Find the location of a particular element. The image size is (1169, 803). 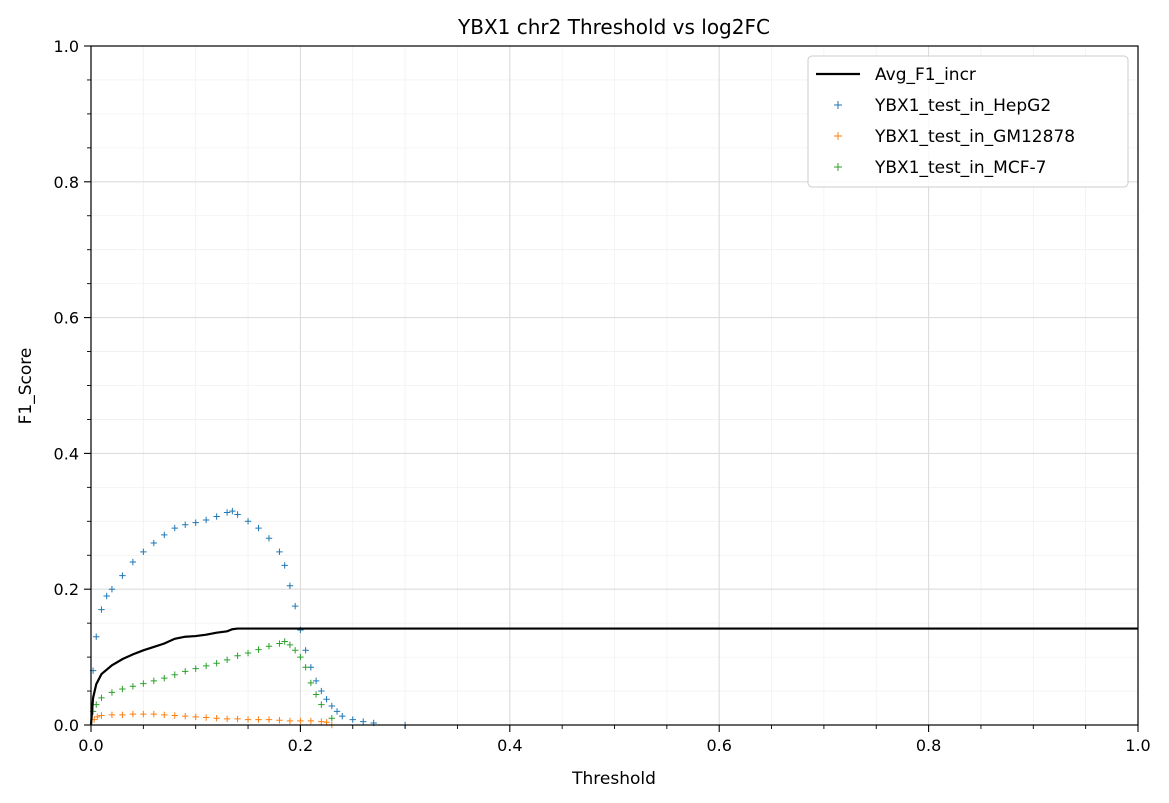

x-tick-label: 0.8 is located at coordinates (928, 745).